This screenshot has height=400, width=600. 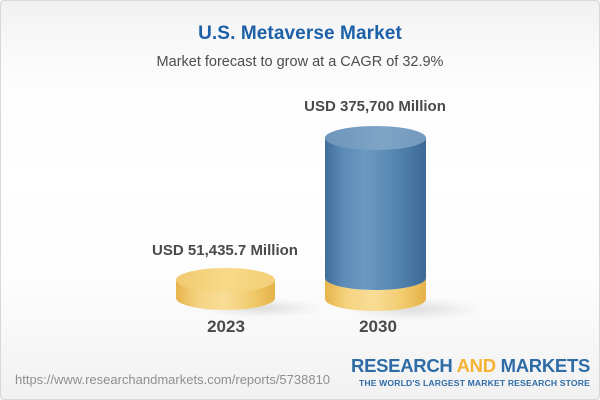 I want to click on bar-2030-top-face, so click(x=375, y=138).